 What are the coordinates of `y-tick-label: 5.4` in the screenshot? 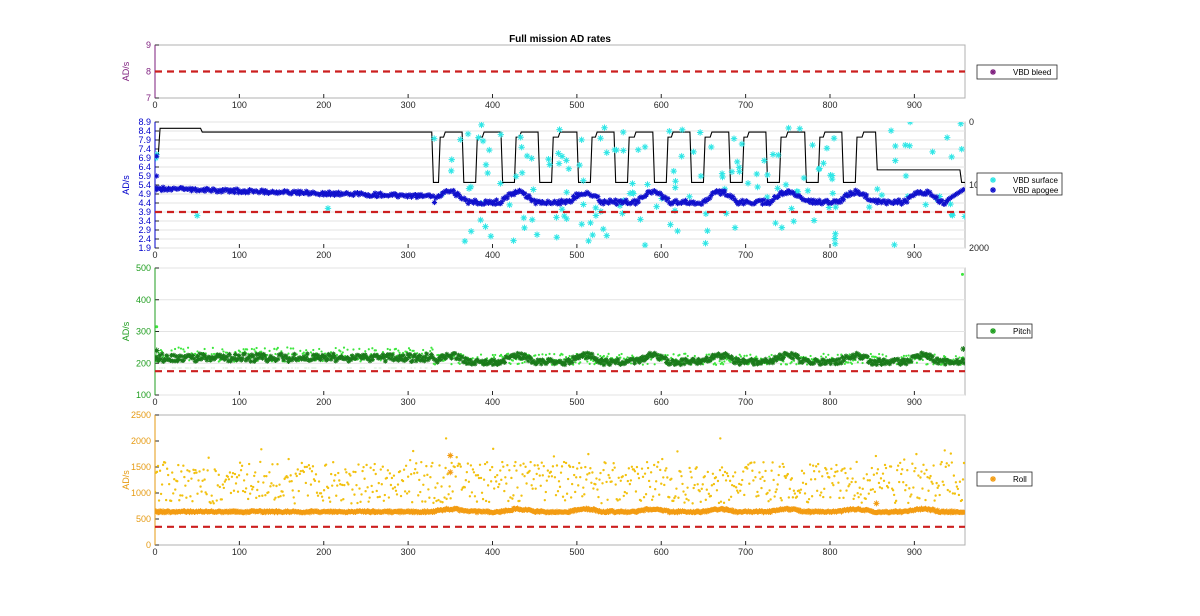 It's located at (144, 185).